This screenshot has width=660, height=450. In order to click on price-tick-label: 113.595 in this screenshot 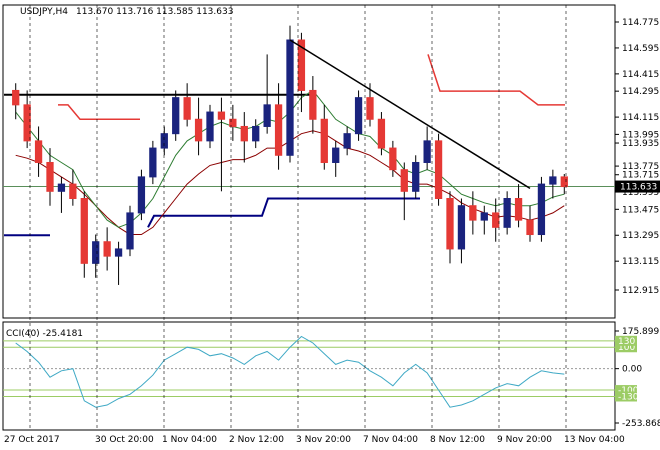, I will do `click(640, 193)`.